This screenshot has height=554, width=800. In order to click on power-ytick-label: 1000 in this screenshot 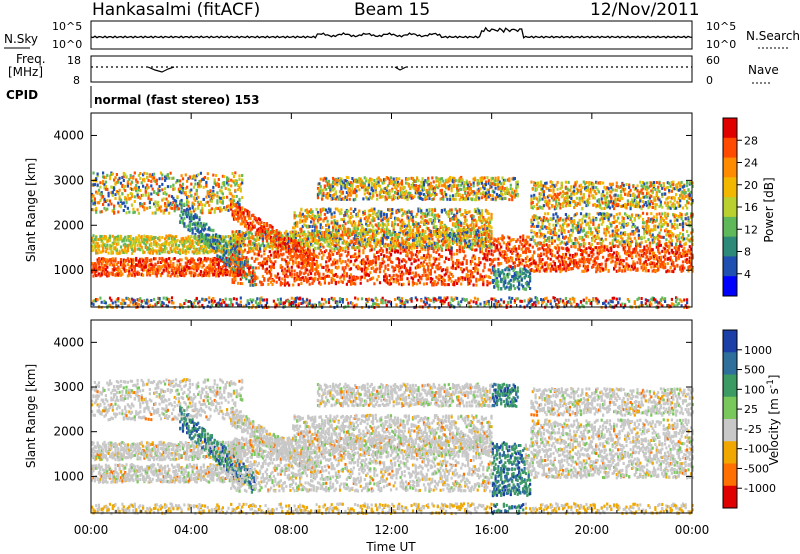, I will do `click(68, 270)`.